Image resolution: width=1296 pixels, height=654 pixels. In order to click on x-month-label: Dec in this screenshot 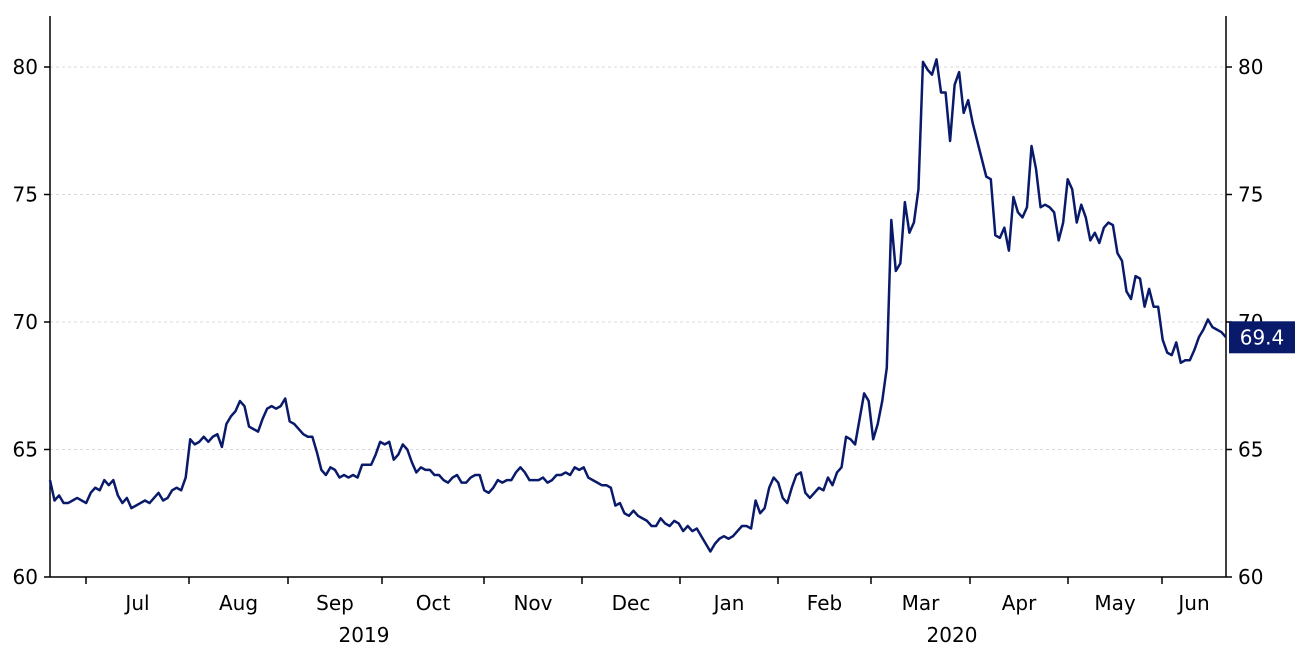, I will do `click(631, 603)`.